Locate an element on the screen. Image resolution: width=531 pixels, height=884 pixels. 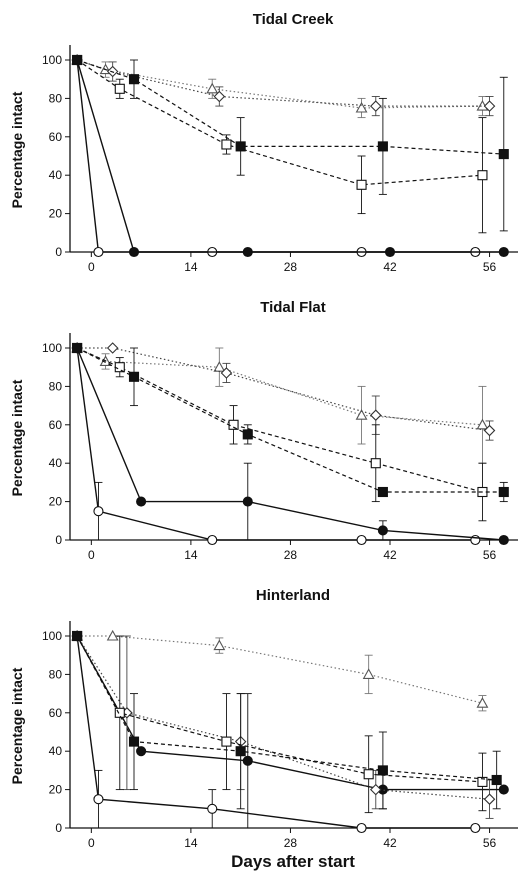
series-filled-square is located at coordinates (290, 422).